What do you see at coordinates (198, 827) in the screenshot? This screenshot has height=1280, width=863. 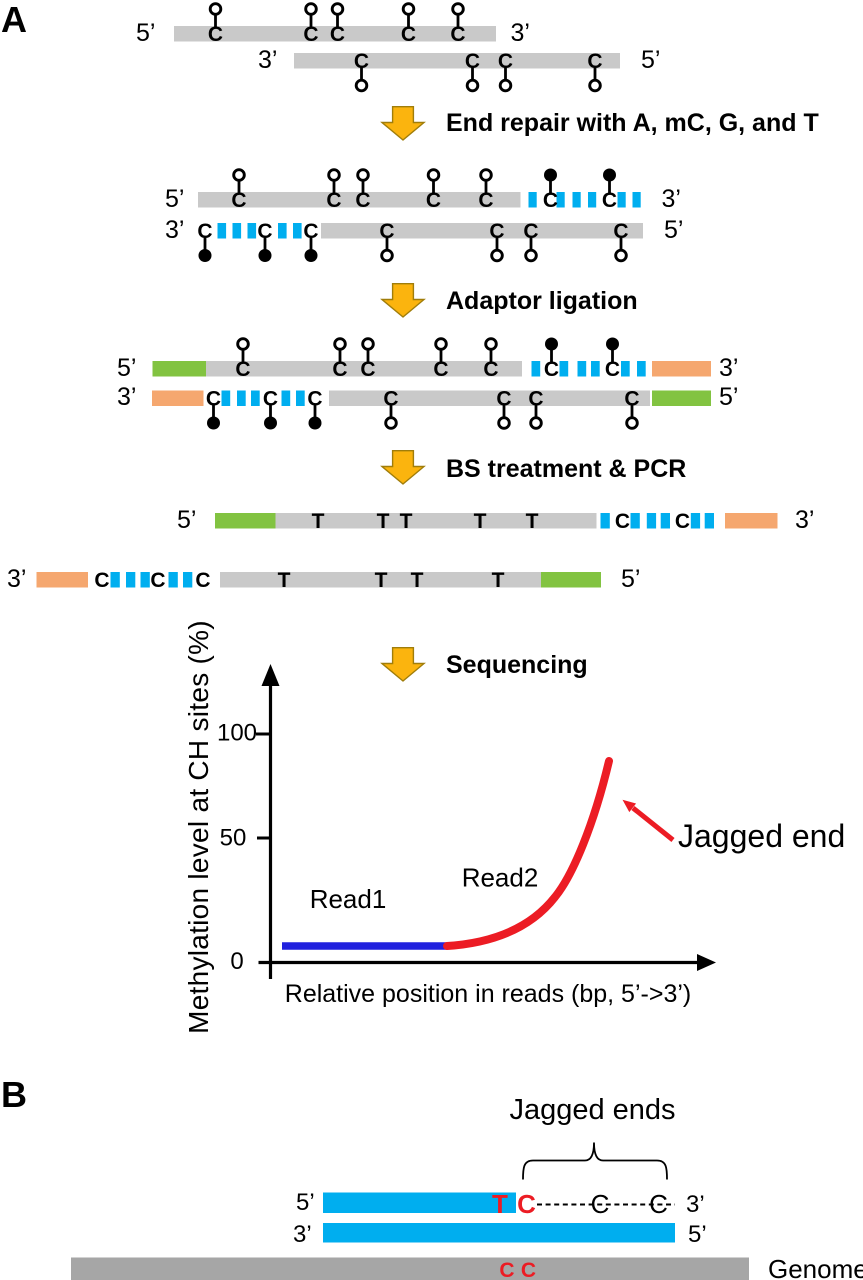 I see `svg-text:Methylation level at CH sites: Methylation level at CH sites (%)` at bounding box center [198, 827].